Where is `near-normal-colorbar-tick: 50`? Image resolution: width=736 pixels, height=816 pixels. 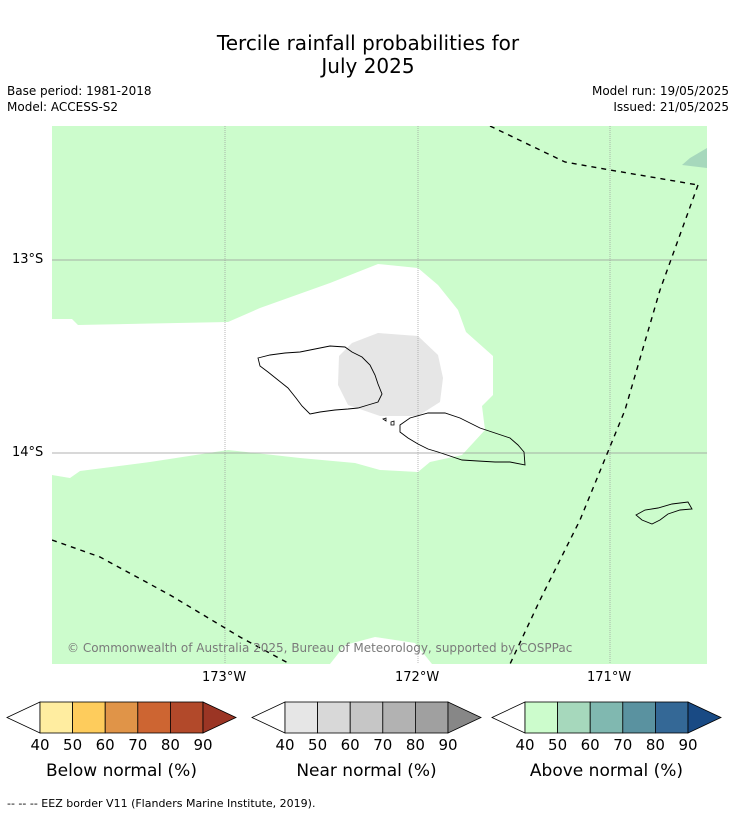 near-normal-colorbar-tick: 50 is located at coordinates (318, 745).